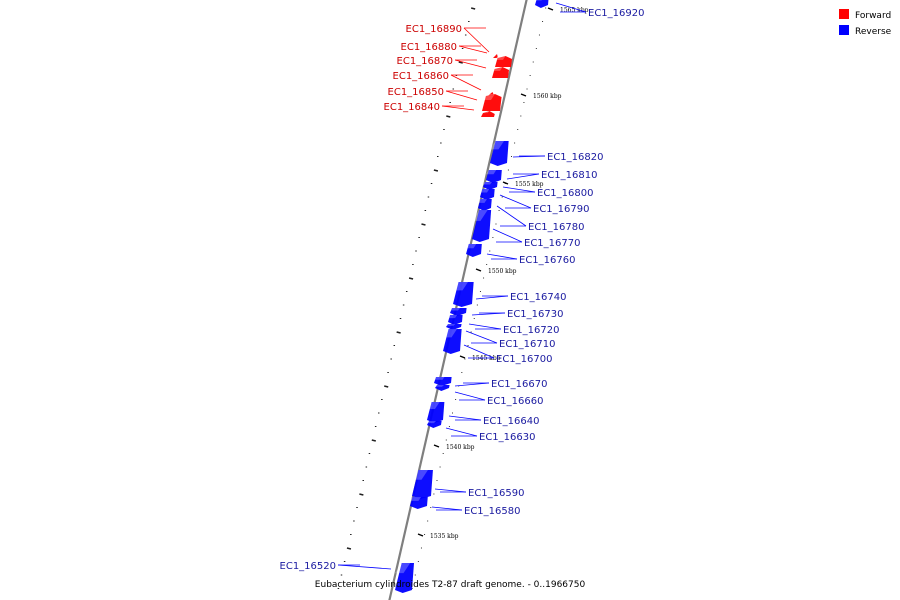 The width and height of the screenshot is (900, 600). What do you see at coordinates (561, 209) in the screenshot?
I see `gene-label: EC1_16790` at bounding box center [561, 209].